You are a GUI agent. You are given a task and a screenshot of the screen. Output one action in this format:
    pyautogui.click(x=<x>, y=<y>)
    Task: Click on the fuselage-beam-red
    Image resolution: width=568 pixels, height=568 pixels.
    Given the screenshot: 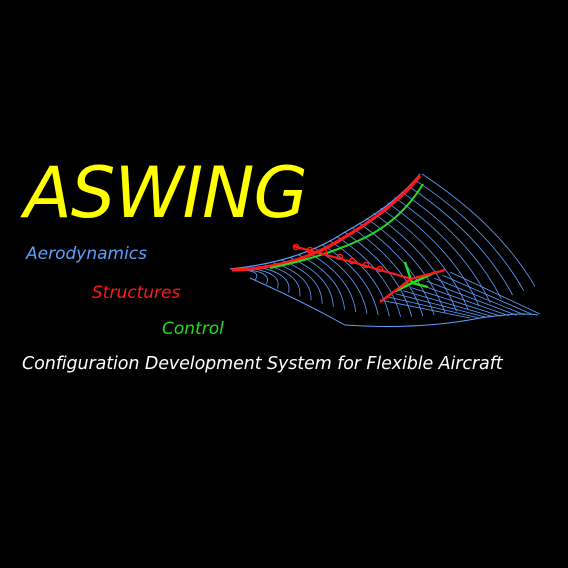 What is the action you would take?
    pyautogui.click(x=352, y=262)
    